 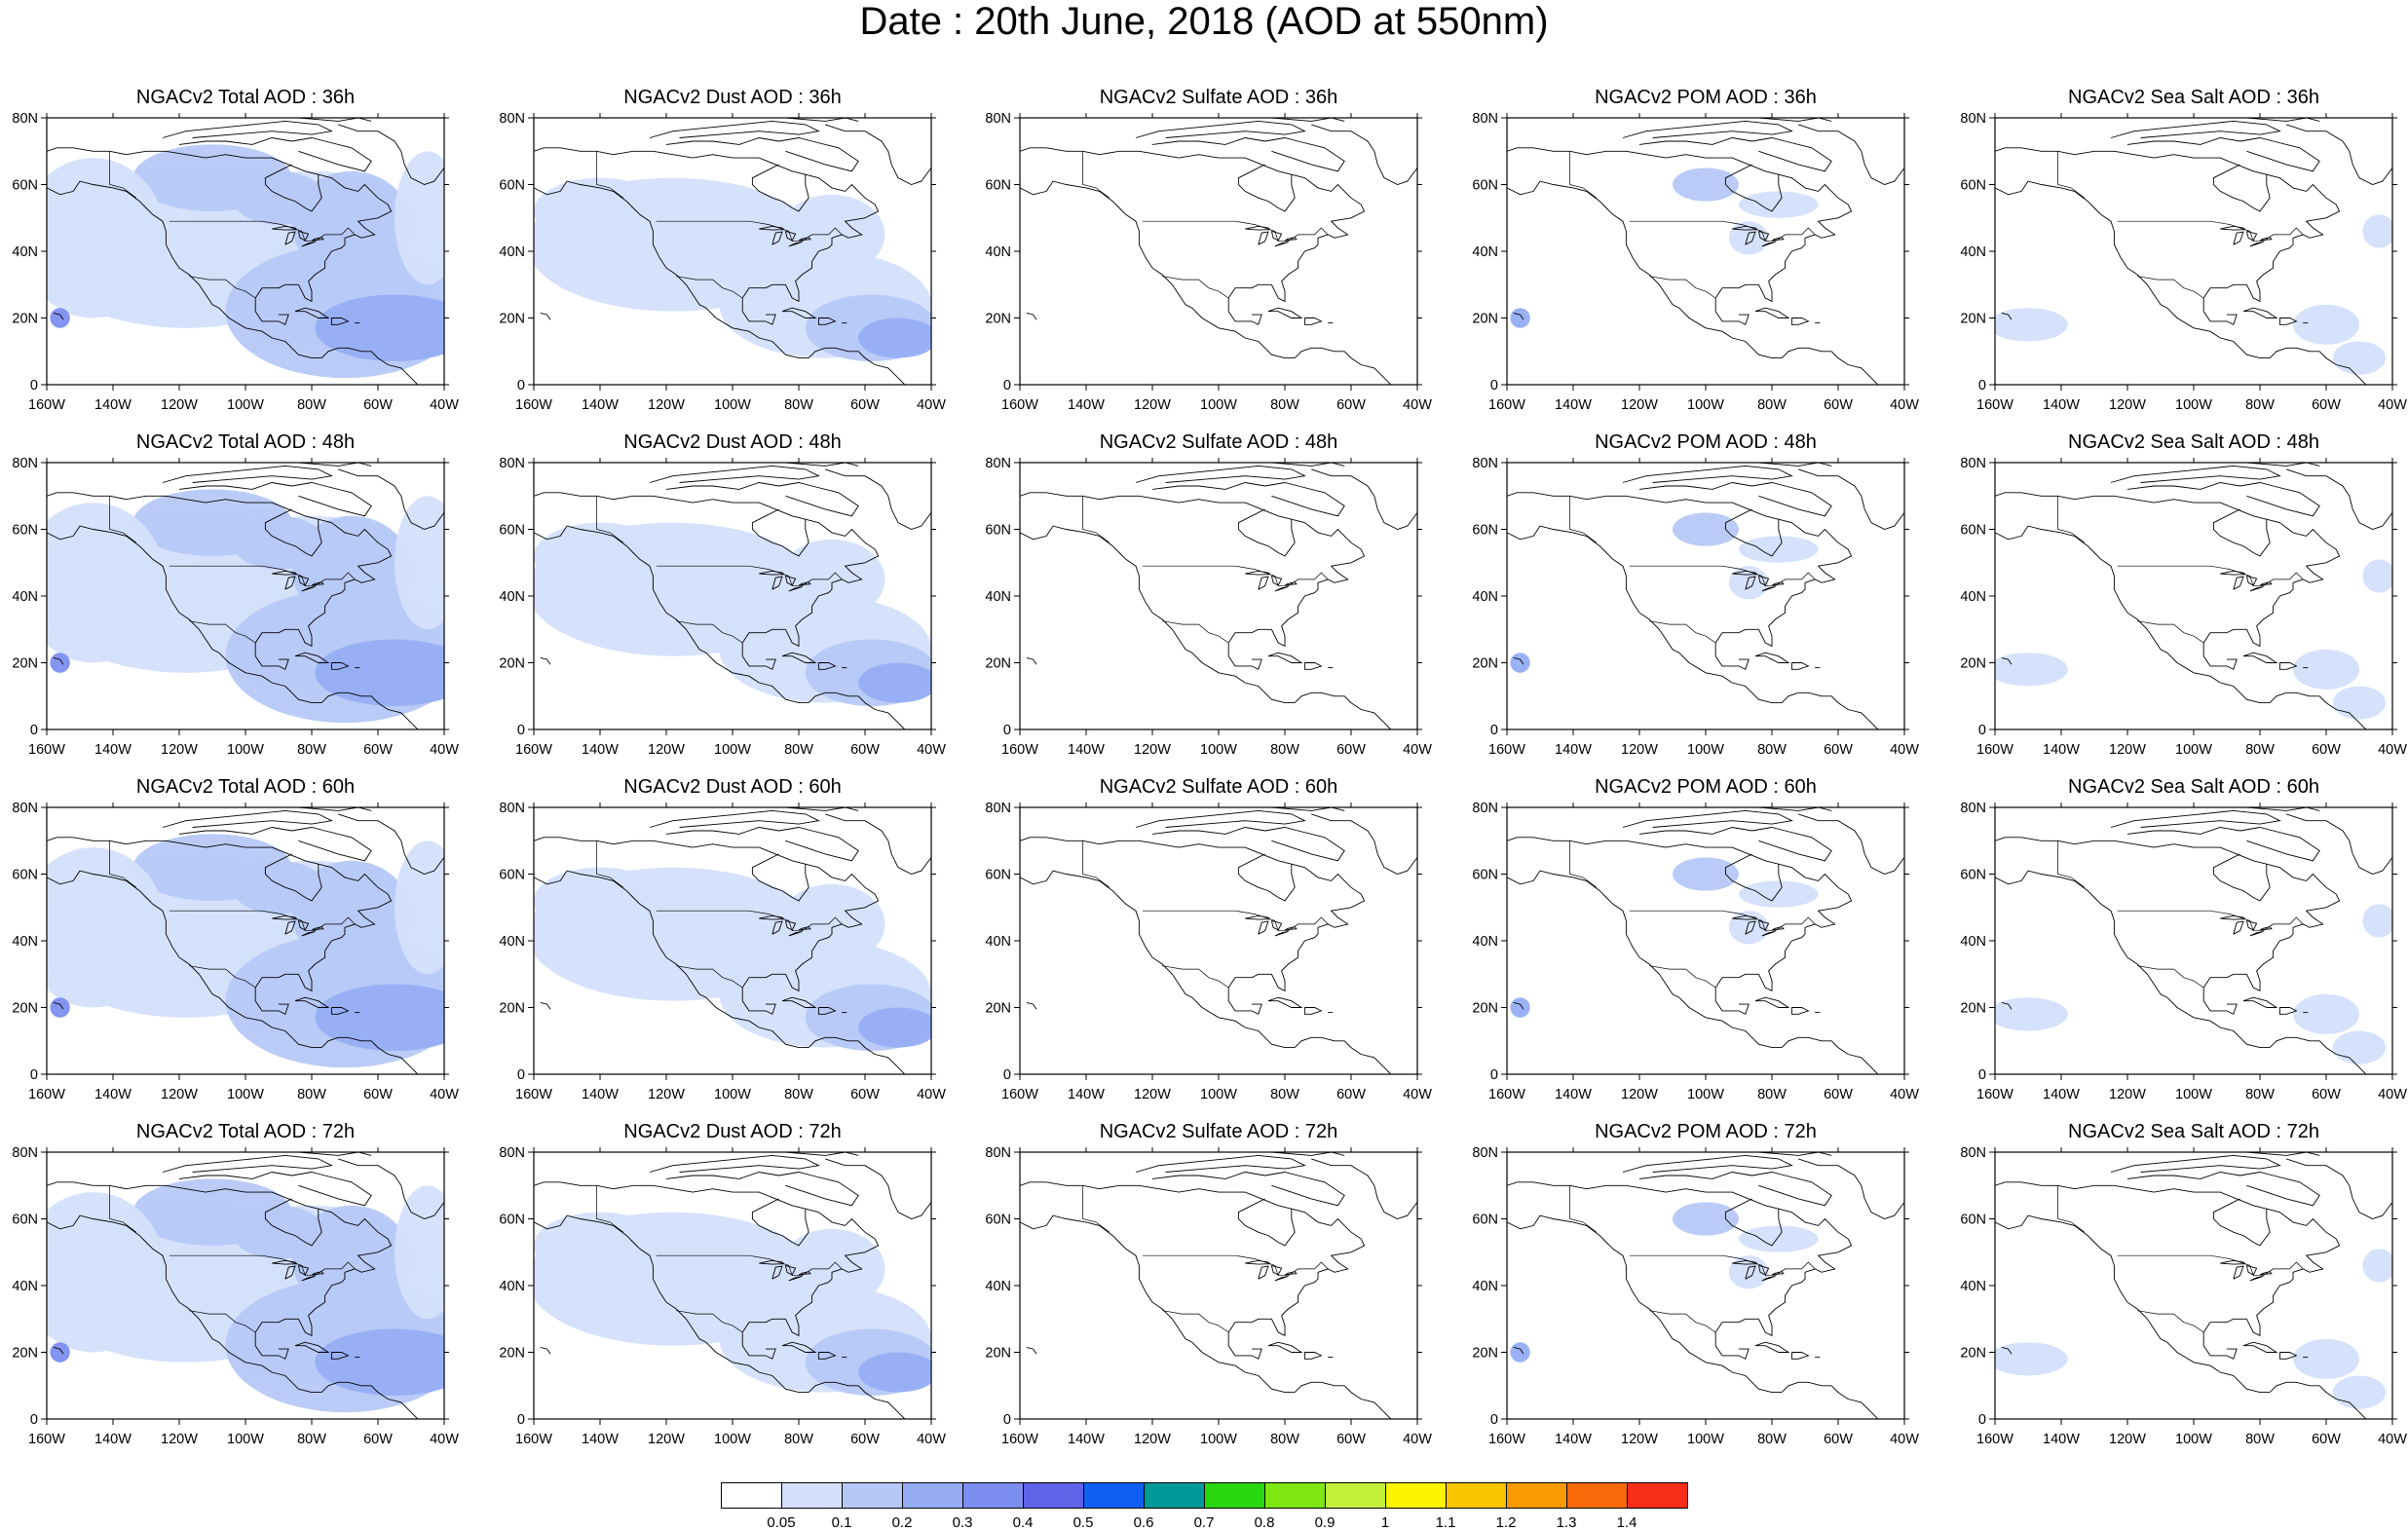 What do you see at coordinates (732, 1131) in the screenshot?
I see `panel-title: NGACv2 Dust AOD : 72h` at bounding box center [732, 1131].